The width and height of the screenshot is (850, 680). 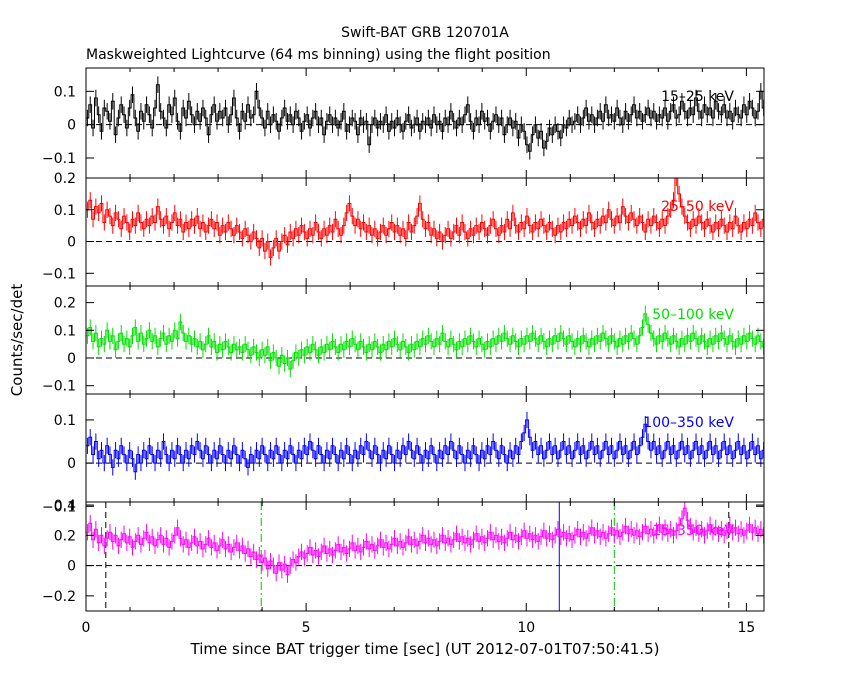 What do you see at coordinates (693, 531) in the screenshot?
I see `band-label: 15–350 keV` at bounding box center [693, 531].